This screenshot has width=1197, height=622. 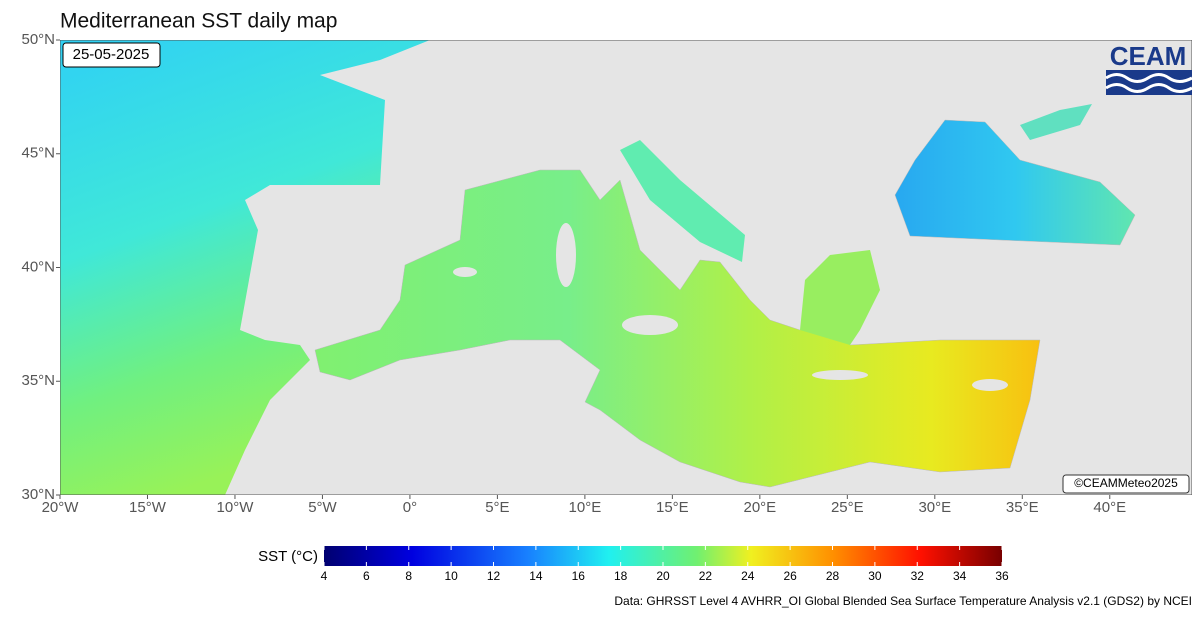 I want to click on y-tick-label: 50°N, so click(x=38, y=39).